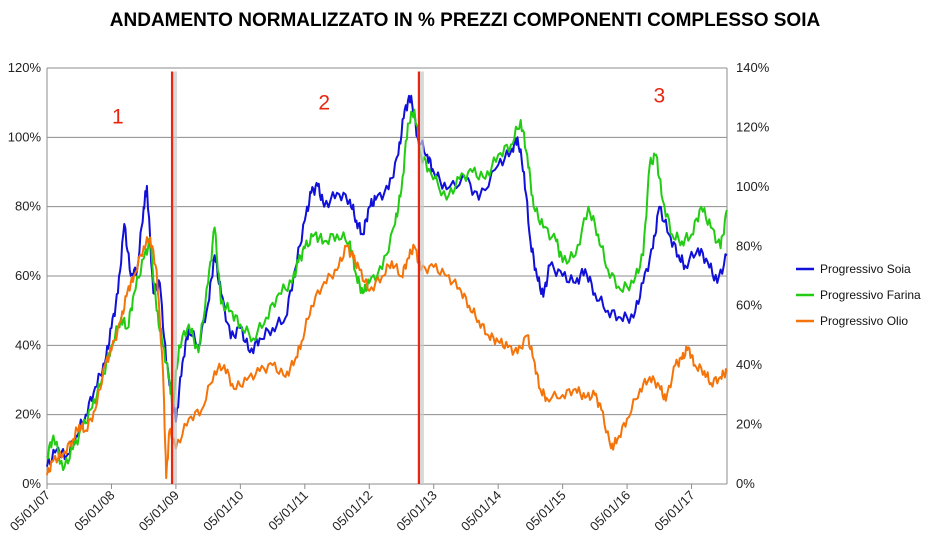  What do you see at coordinates (28, 344) in the screenshot?
I see `y-left-tick-label: 40%` at bounding box center [28, 344].